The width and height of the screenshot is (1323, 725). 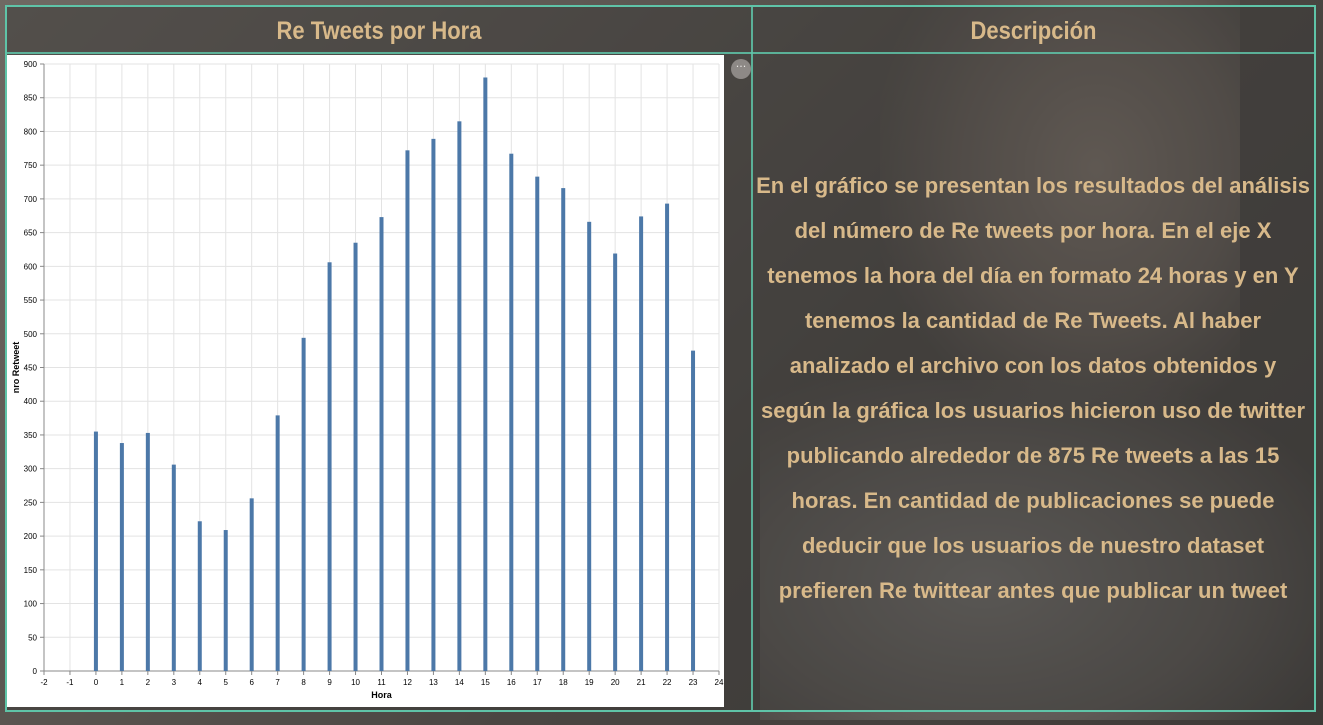 I want to click on x-tick-label: 8, so click(x=303, y=682).